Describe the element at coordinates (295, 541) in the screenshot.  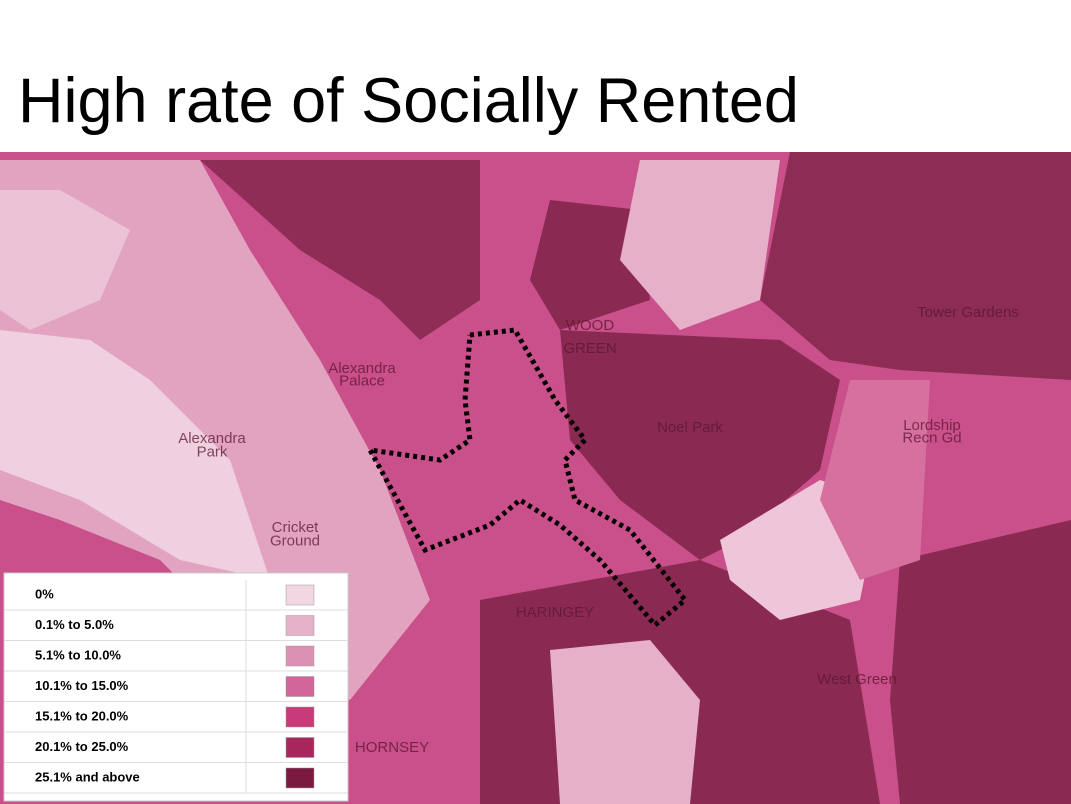
I see `place-label: Ground` at that location.